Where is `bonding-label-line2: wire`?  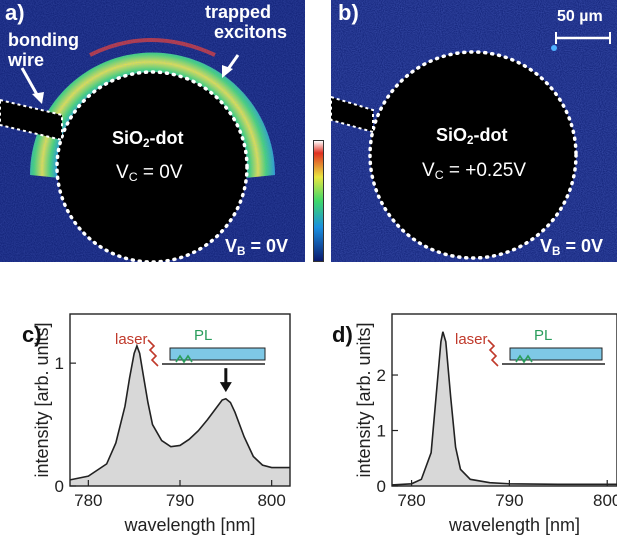
bonding-label-line2: wire is located at coordinates (26, 60).